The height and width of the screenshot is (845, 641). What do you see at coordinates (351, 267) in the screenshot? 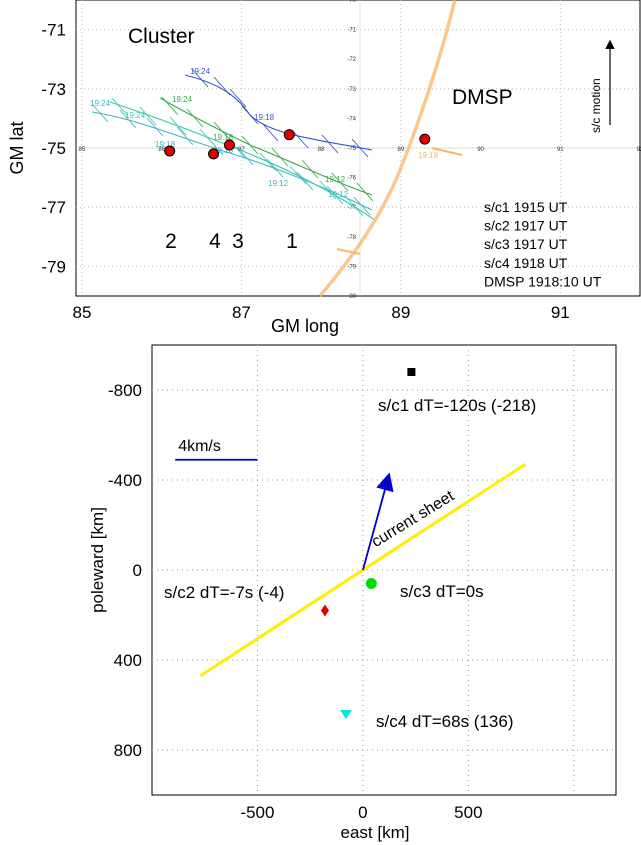
I see `inner-lat-tick: -79` at bounding box center [351, 267].